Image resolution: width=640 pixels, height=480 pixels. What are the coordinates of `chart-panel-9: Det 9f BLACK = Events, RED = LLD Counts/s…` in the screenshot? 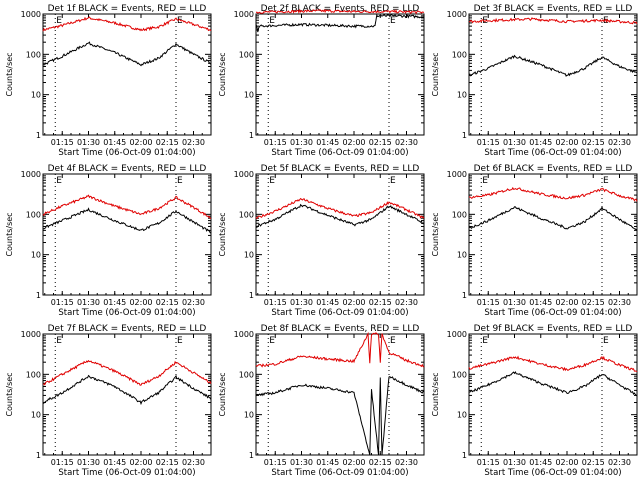 It's located at (534, 401).